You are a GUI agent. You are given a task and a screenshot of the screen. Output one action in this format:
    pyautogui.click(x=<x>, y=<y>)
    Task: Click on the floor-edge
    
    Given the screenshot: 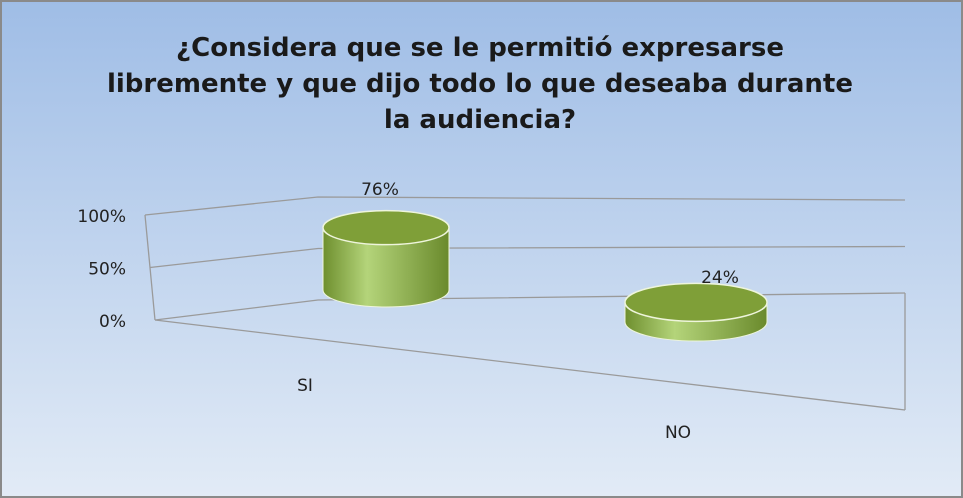 What is the action you would take?
    pyautogui.click(x=530, y=365)
    